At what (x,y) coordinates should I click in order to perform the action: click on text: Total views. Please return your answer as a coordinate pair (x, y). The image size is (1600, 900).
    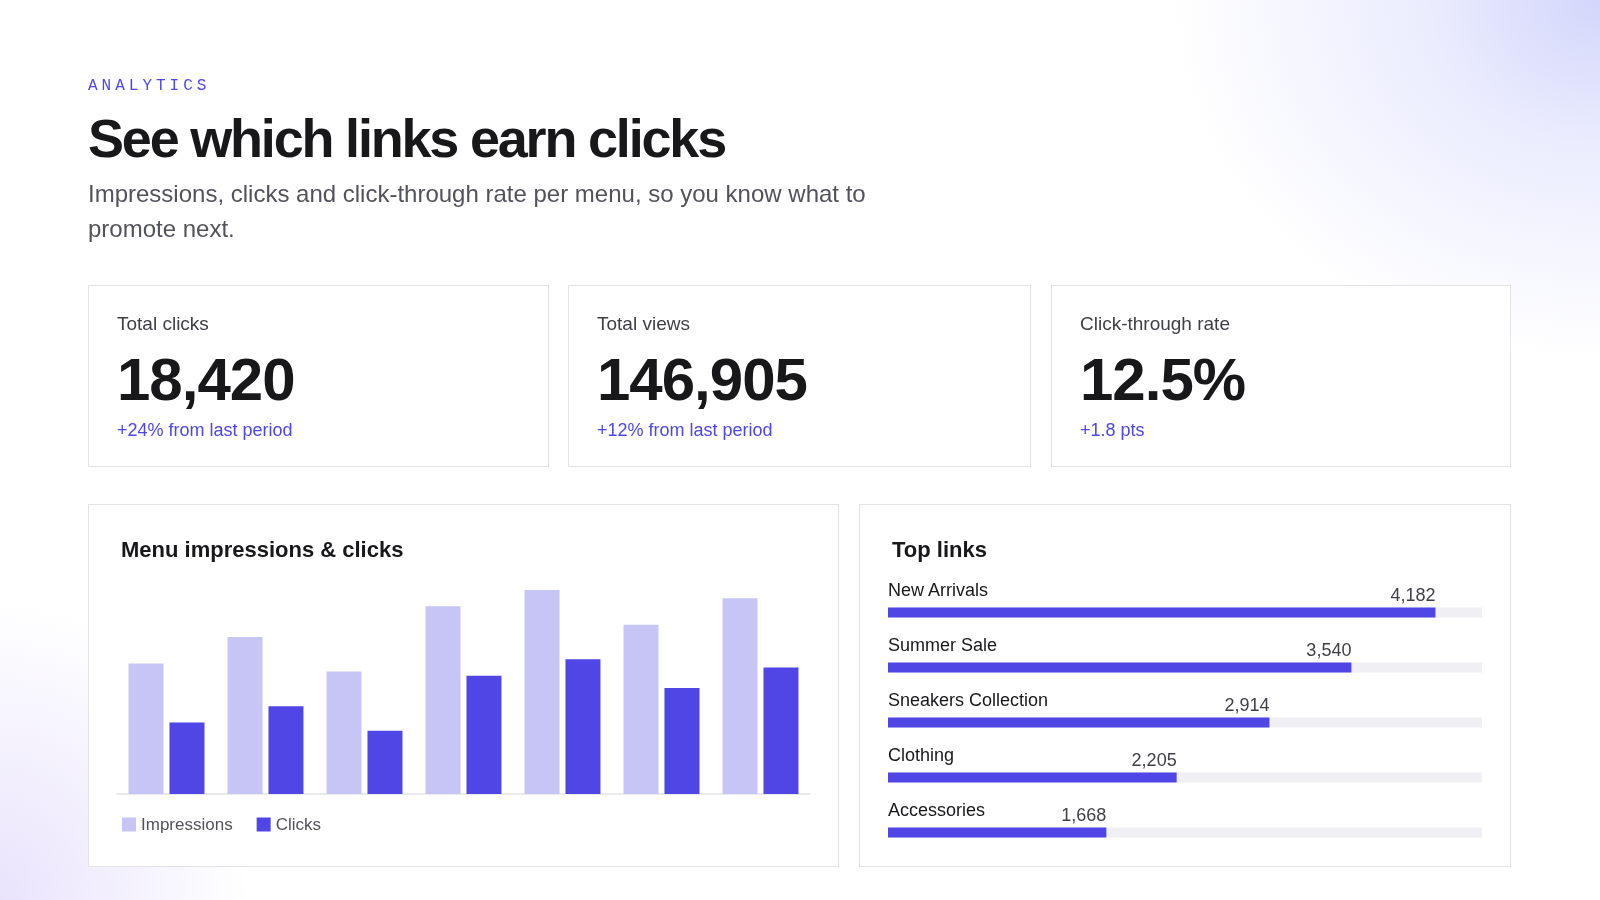
    Looking at the image, I should click on (644, 324).